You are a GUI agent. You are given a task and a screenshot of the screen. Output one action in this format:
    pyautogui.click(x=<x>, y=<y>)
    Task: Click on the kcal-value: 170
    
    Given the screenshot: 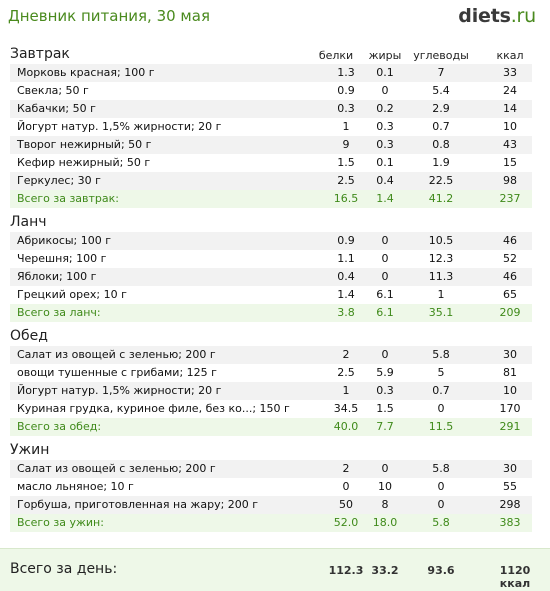 What is the action you would take?
    pyautogui.click(x=510, y=408)
    